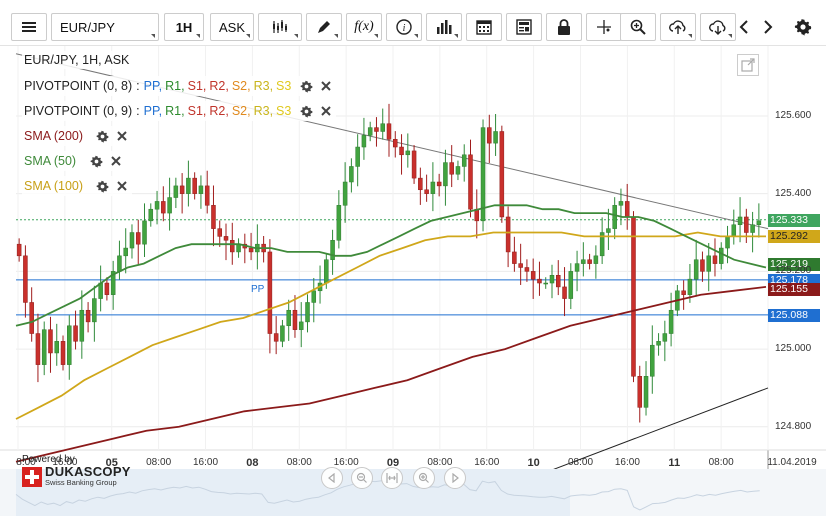 The height and width of the screenshot is (516, 826). Describe the element at coordinates (77, 60) in the screenshot. I see `chart-title-text: EUR/JPY, 1H, ASK` at that location.